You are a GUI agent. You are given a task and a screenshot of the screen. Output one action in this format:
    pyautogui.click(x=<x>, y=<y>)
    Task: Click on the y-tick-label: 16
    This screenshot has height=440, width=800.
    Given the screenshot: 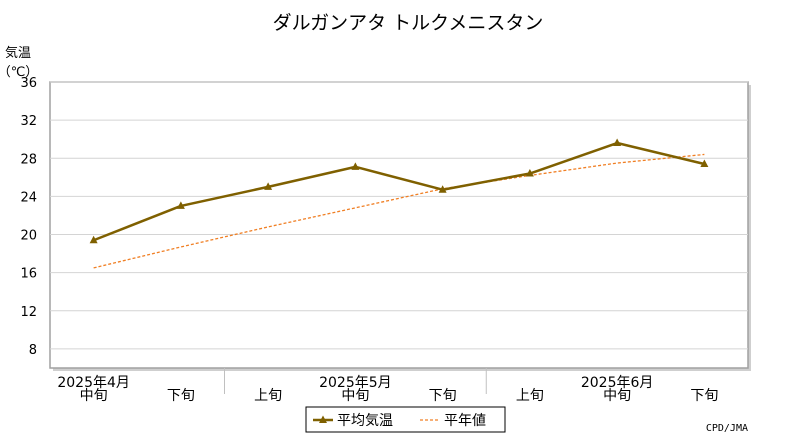 What is the action you would take?
    pyautogui.click(x=28, y=274)
    